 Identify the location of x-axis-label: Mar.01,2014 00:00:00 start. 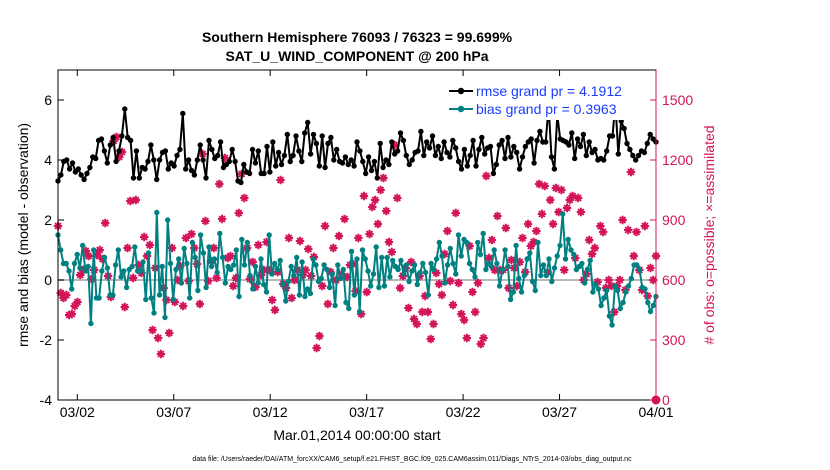
(356, 435).